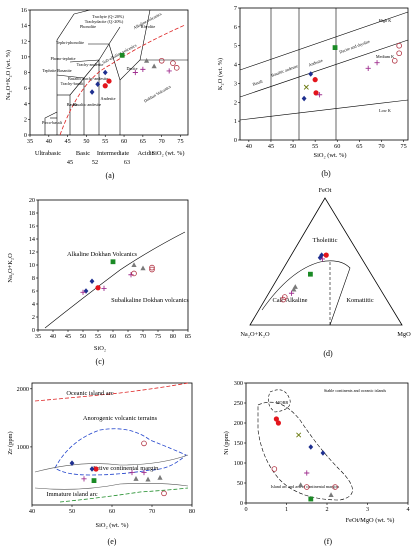  I want to click on panel-c-caption: (c), so click(100, 361).